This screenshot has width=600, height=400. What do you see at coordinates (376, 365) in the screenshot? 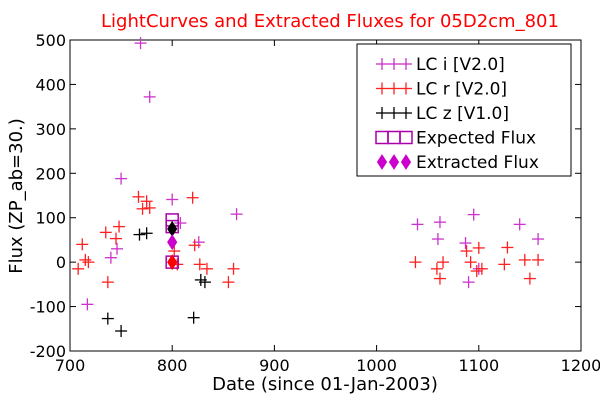
I see `x-tick-label: 1000` at bounding box center [376, 365].